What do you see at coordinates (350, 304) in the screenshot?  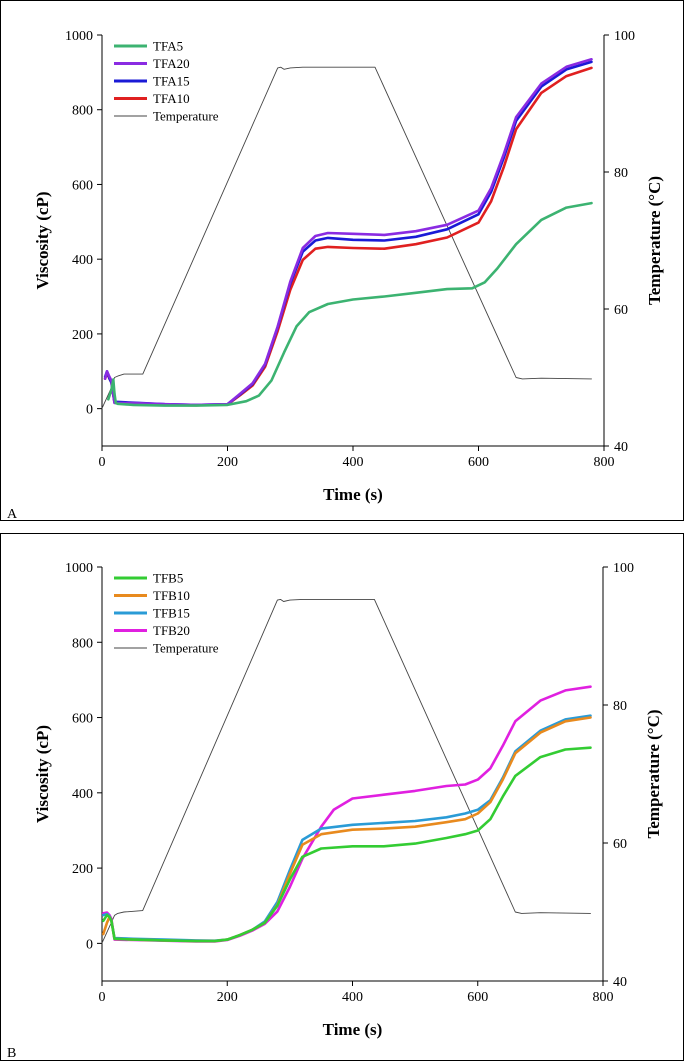 I see `series-line-tfa5` at bounding box center [350, 304].